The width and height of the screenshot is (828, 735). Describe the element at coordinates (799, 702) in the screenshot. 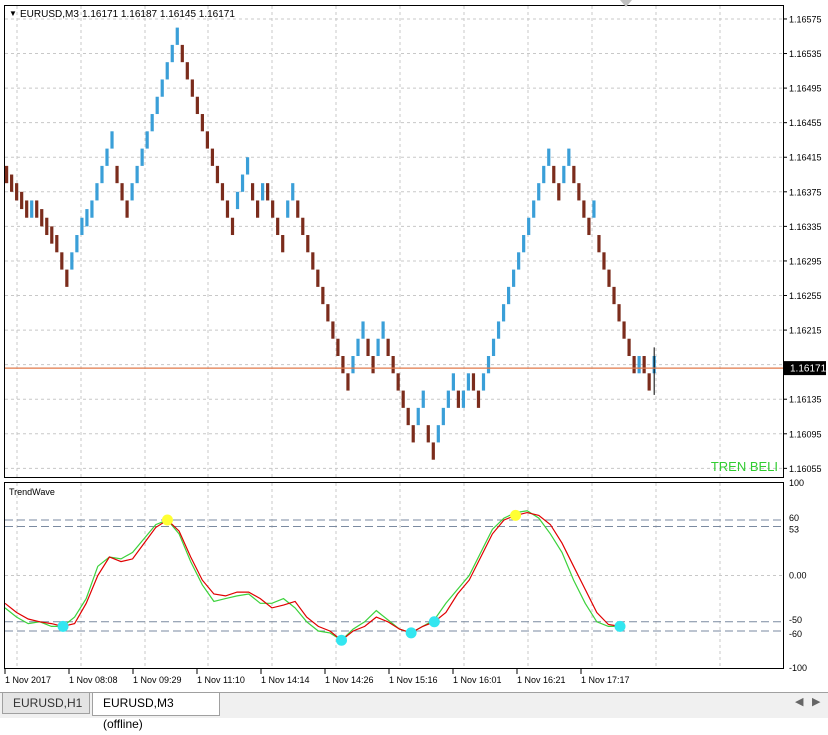

I see `tab-scroll-left-icon: ◀` at that location.